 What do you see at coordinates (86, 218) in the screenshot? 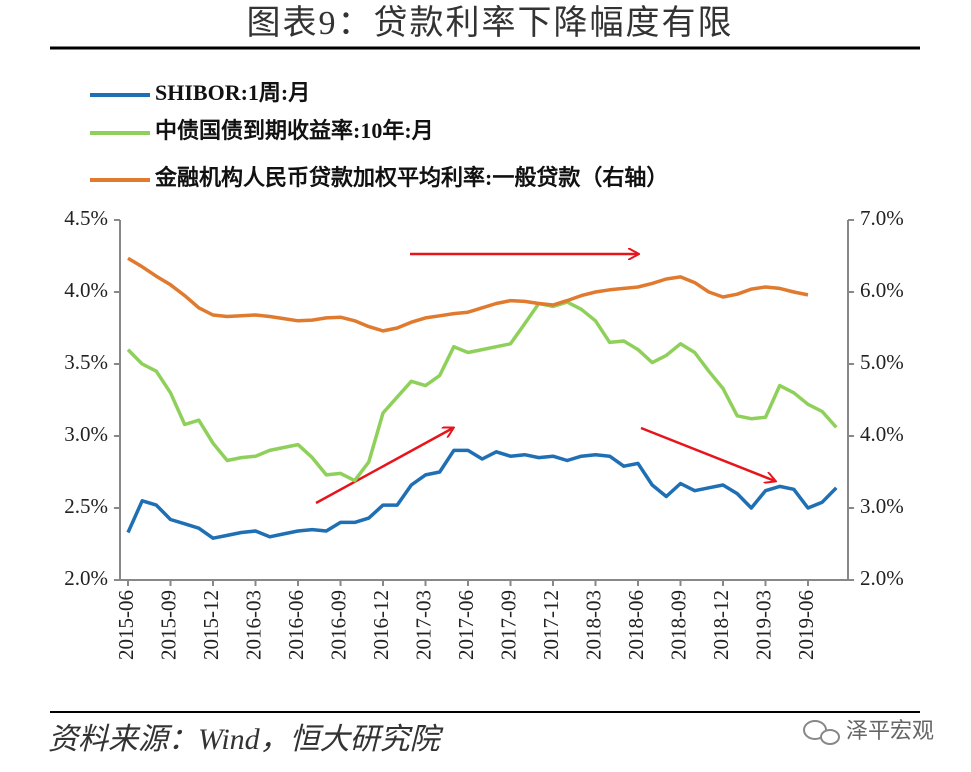
I see `y-tick-label: 4.5%` at bounding box center [86, 218].